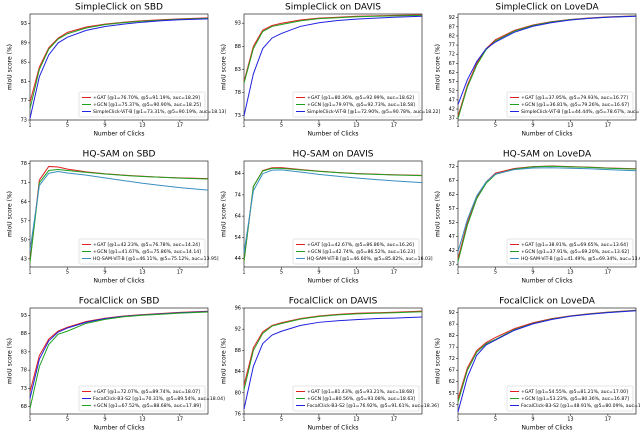 This screenshot has height=441, width=640. What do you see at coordinates (147, 105) in the screenshot?
I see `legend-entry: +GCN [@1=75.37%, @5=90.90%, auc=18.25]` at bounding box center [147, 105].